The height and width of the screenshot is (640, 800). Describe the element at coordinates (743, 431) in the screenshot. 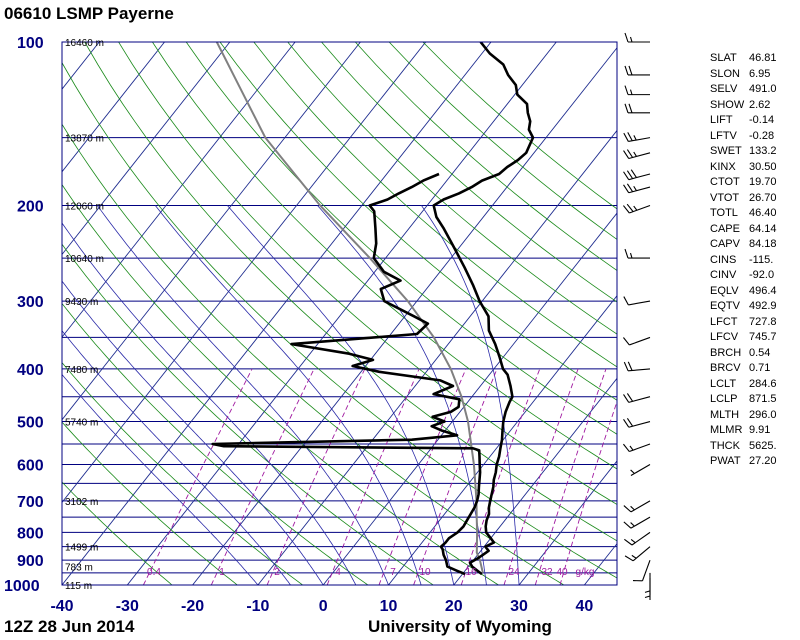

I see `index-row-mlmr: MLMR 9.91` at that location.